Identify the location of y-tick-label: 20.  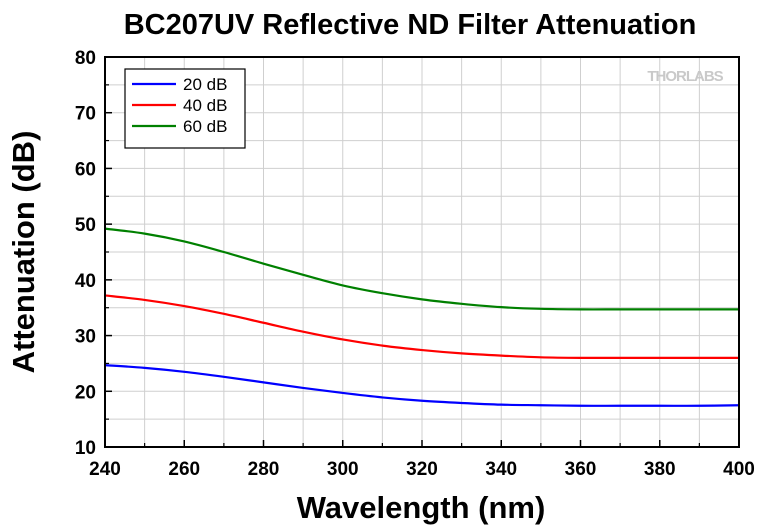
(85, 392).